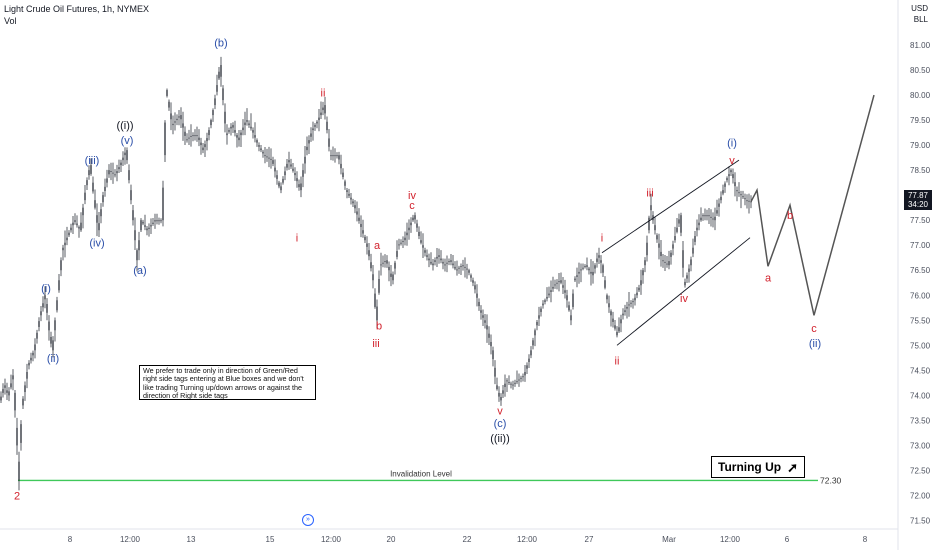  Describe the element at coordinates (77, 9) in the screenshot. I see `chart-title: Light Crude Oil Futures, 1h, NYMEX` at that location.